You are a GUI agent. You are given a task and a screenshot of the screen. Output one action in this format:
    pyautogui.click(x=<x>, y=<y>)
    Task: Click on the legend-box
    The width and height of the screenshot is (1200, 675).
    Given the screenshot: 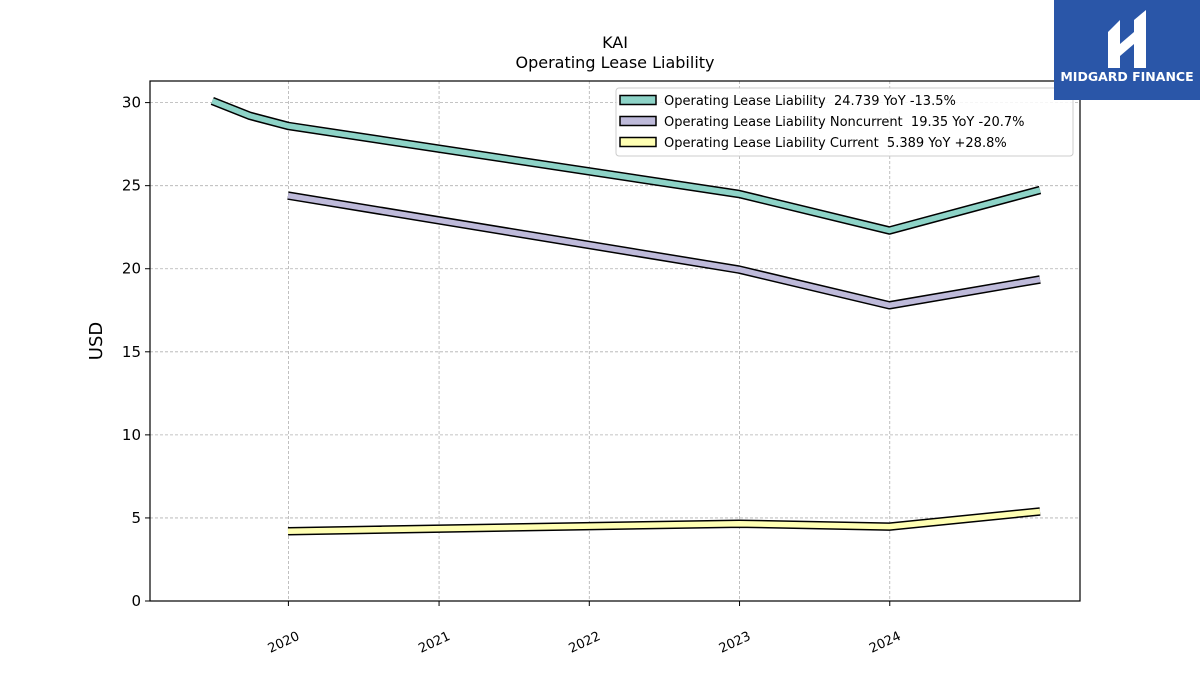 What is the action you would take?
    pyautogui.click(x=844, y=122)
    